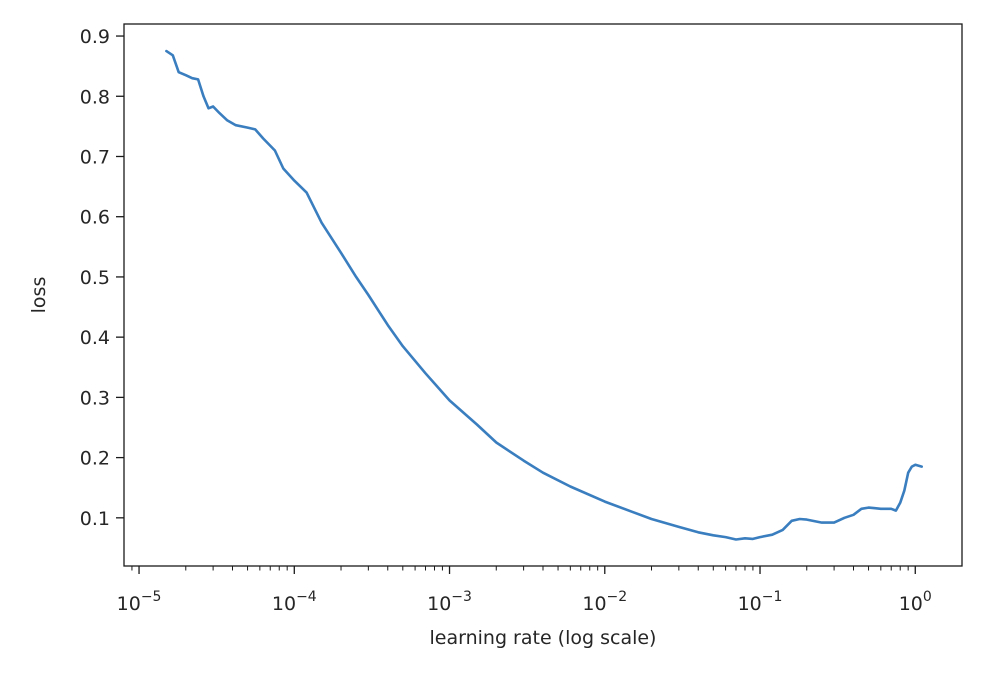 The image size is (990, 678). What do you see at coordinates (39, 295) in the screenshot?
I see `y-axis-label: loss` at bounding box center [39, 295].